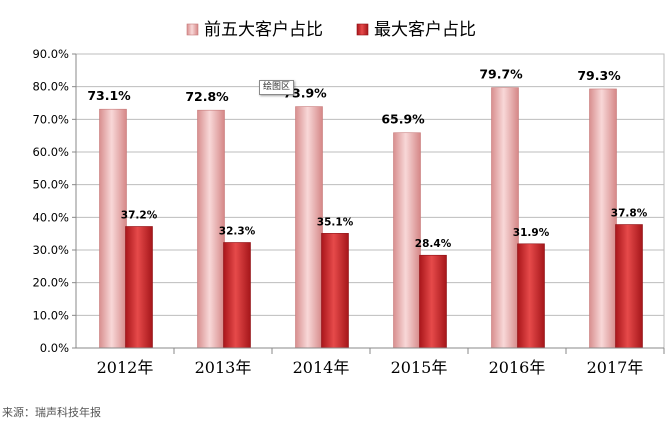  I want to click on data-label: 31.9%, so click(531, 233).